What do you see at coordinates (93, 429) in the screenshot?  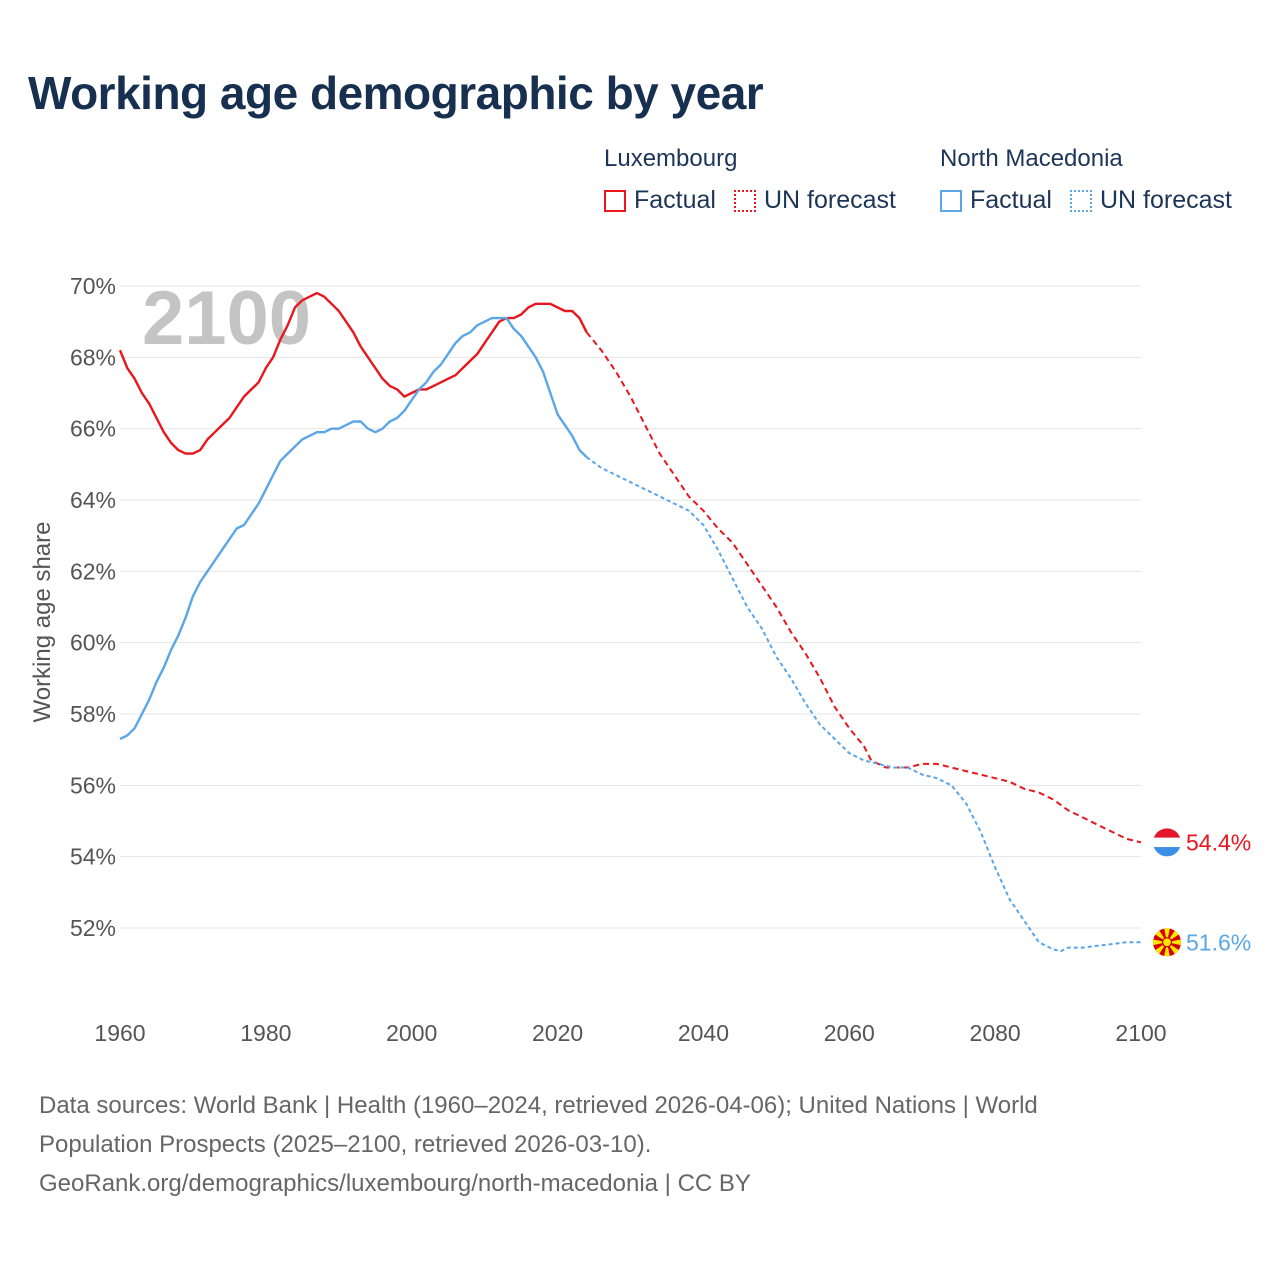 I see `y-tick-label: 66%` at bounding box center [93, 429].